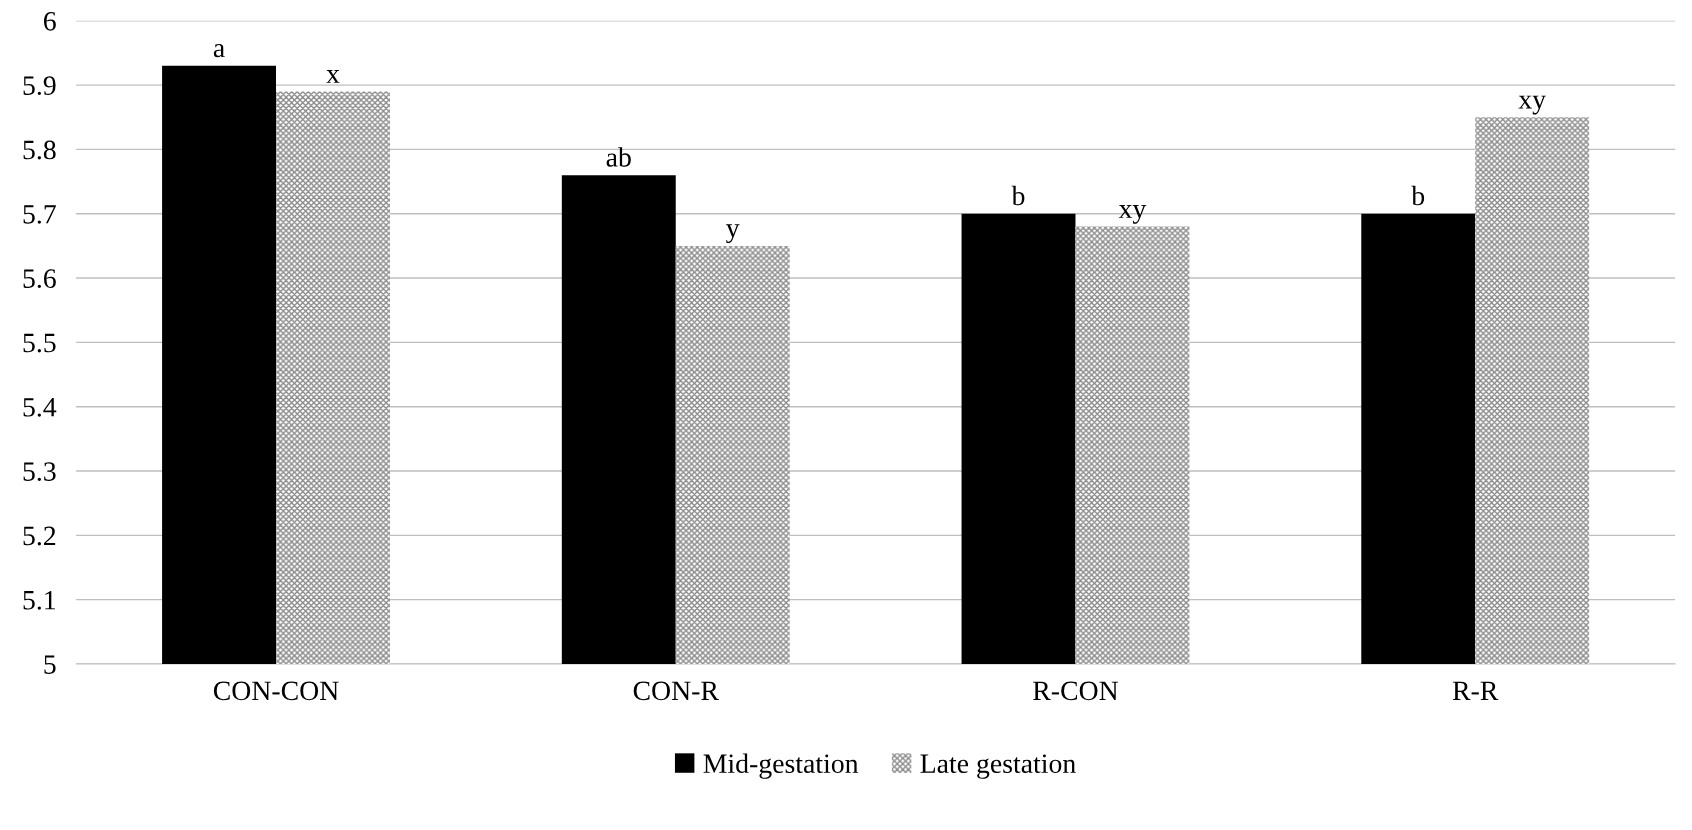 Image resolution: width=1692 pixels, height=830 pixels. What do you see at coordinates (40, 407) in the screenshot?
I see `y-tick-label: 5.4` at bounding box center [40, 407].